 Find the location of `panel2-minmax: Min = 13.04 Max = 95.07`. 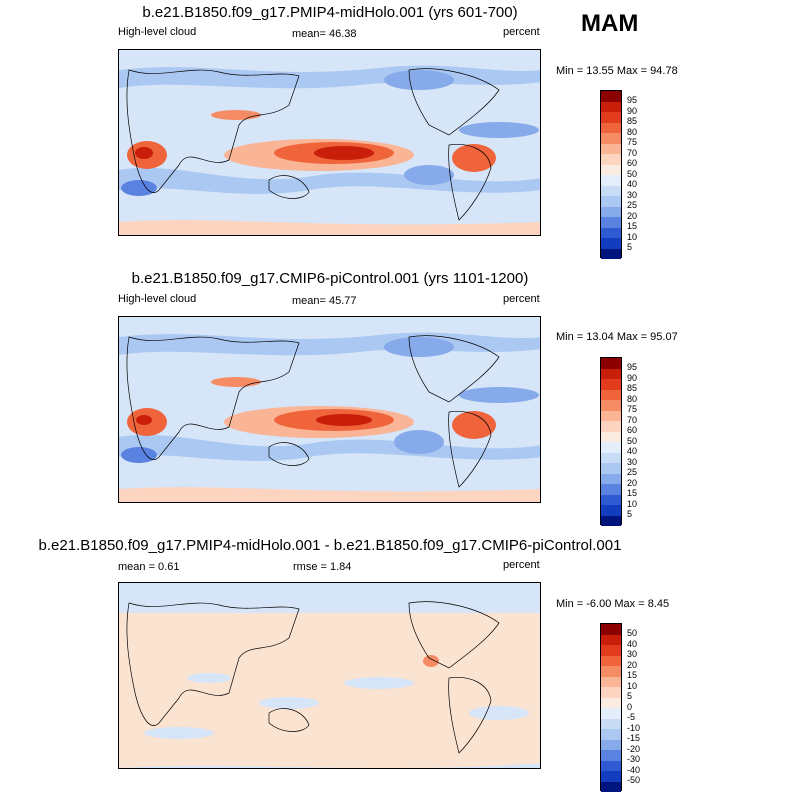

panel2-minmax: Min = 13.04 Max = 95.07 is located at coordinates (617, 337).